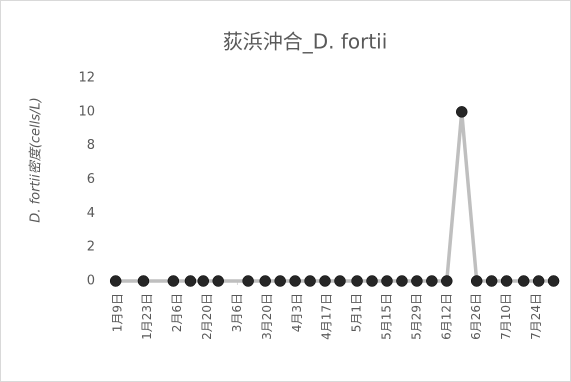 The width and height of the screenshot is (571, 382). I want to click on chart-title: 荻浜沖合_D. fortii, so click(305, 42).